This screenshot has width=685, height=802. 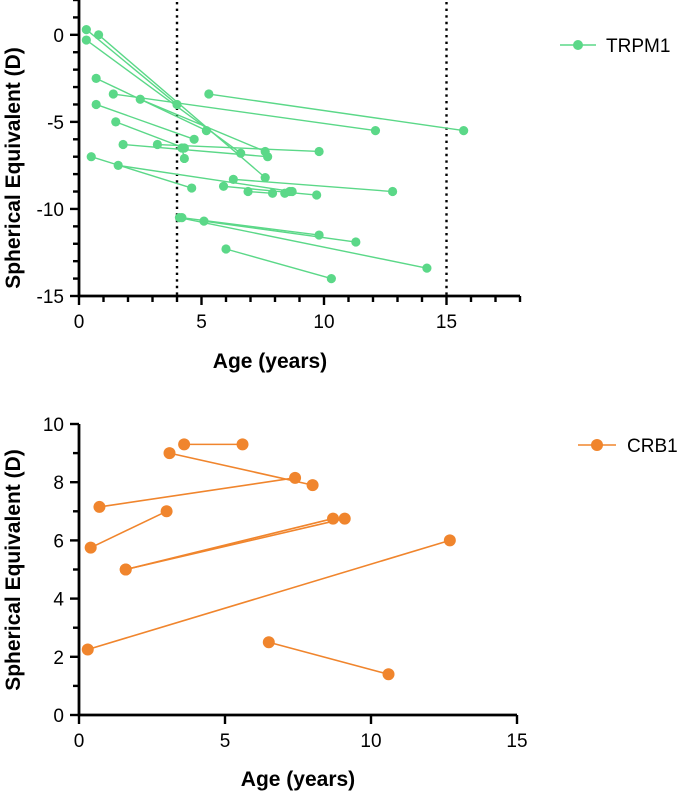 What do you see at coordinates (50, 297) in the screenshot?
I see `trpm1-y-tick-label: -15` at bounding box center [50, 297].